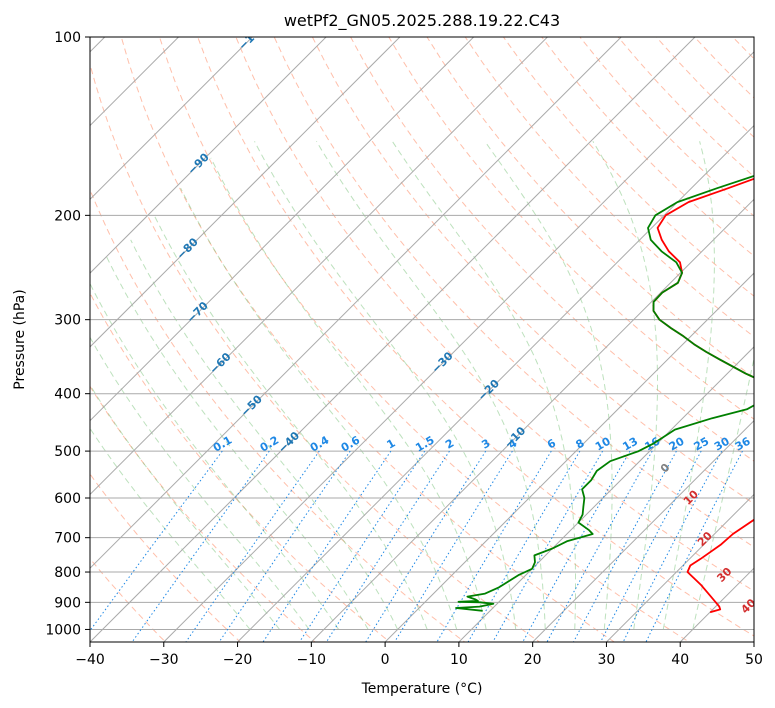  What do you see at coordinates (754, 660) in the screenshot?
I see `x-tick-label: 50` at bounding box center [754, 660].